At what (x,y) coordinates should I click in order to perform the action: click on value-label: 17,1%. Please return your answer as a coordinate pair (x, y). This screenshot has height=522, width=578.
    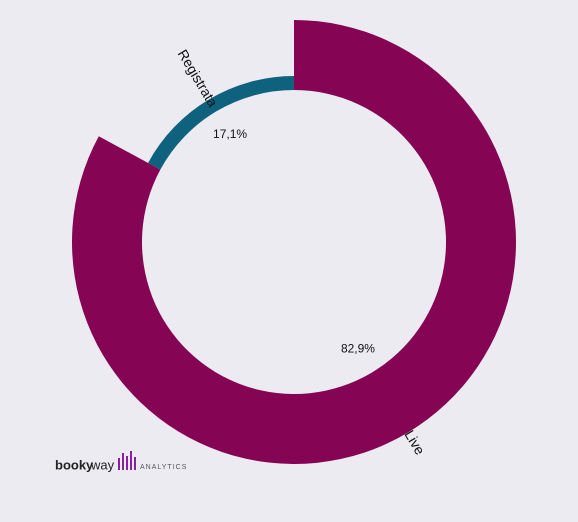
    Looking at the image, I should click on (230, 134).